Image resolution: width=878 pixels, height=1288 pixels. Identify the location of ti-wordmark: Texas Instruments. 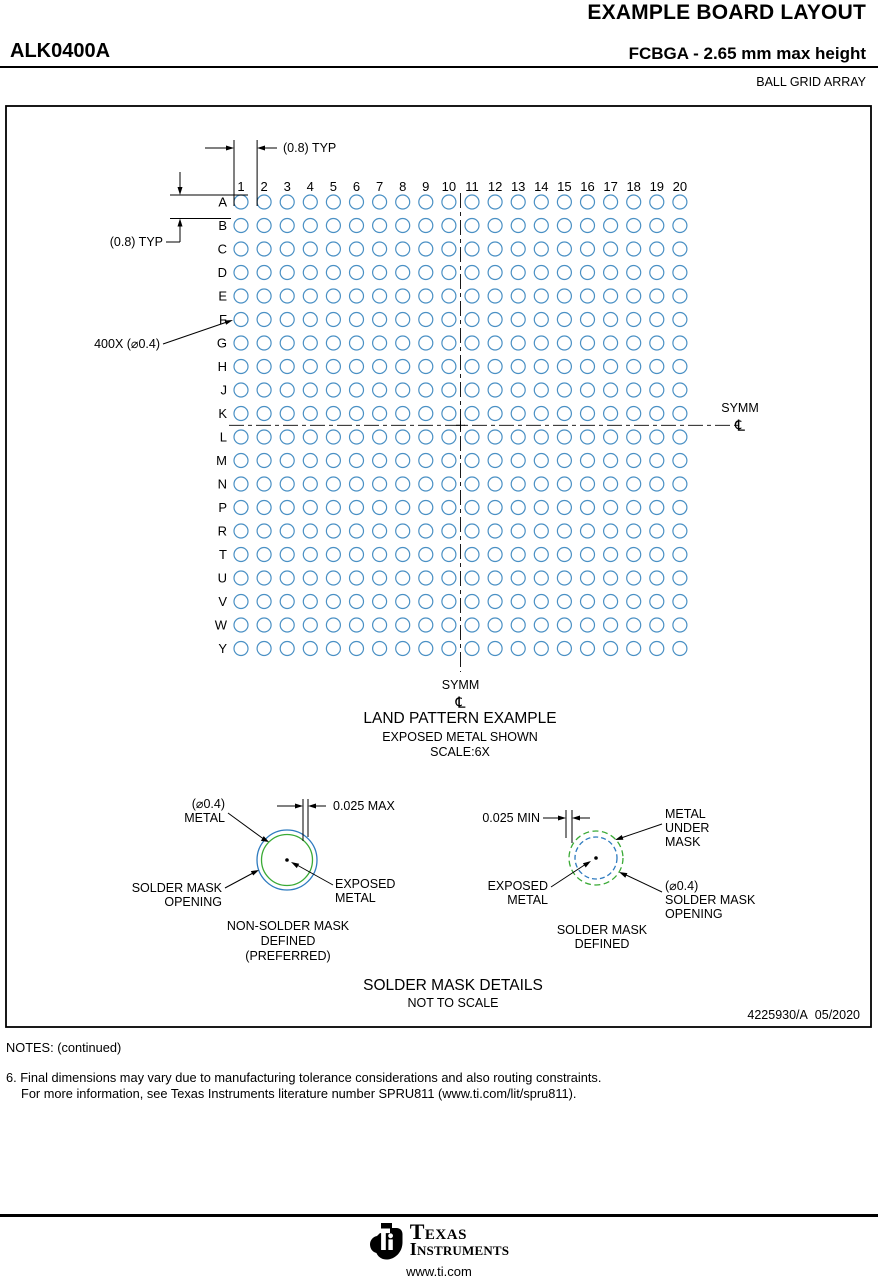
(459, 1239).